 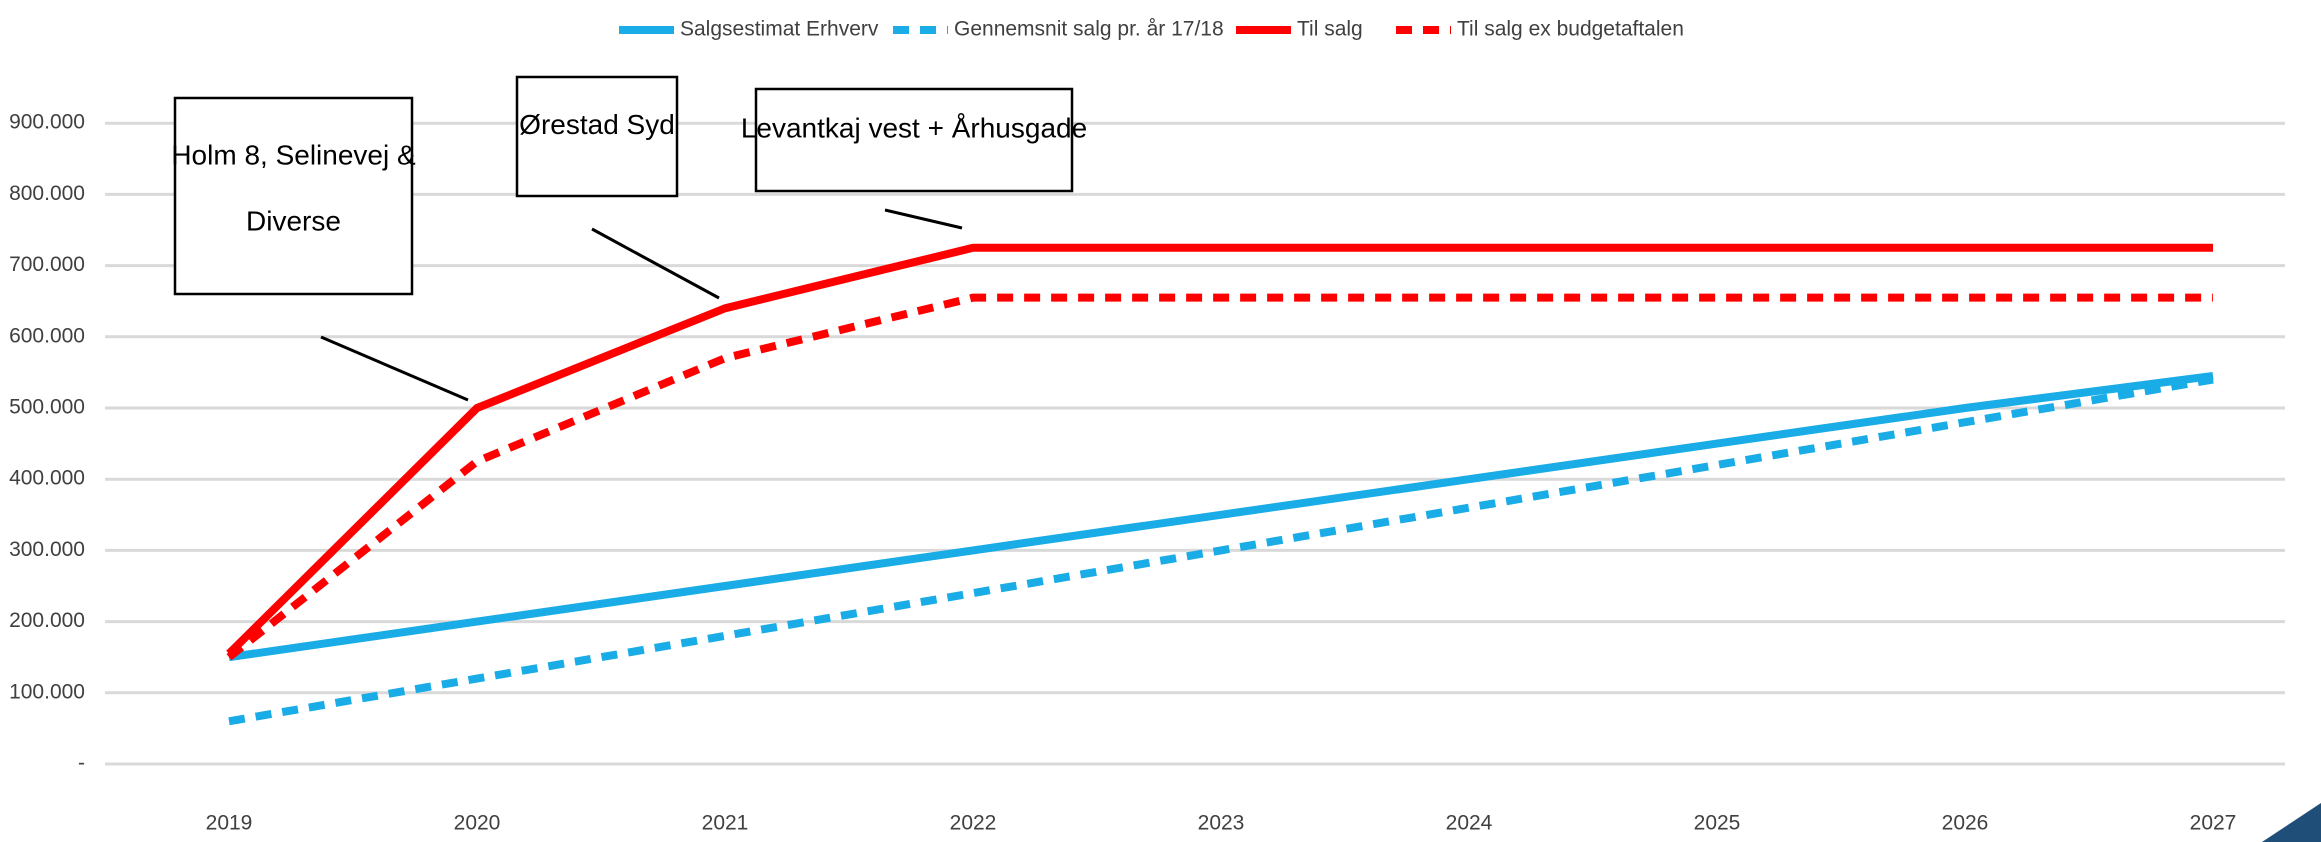 I want to click on x-tick-label: 2025, so click(x=1717, y=823).